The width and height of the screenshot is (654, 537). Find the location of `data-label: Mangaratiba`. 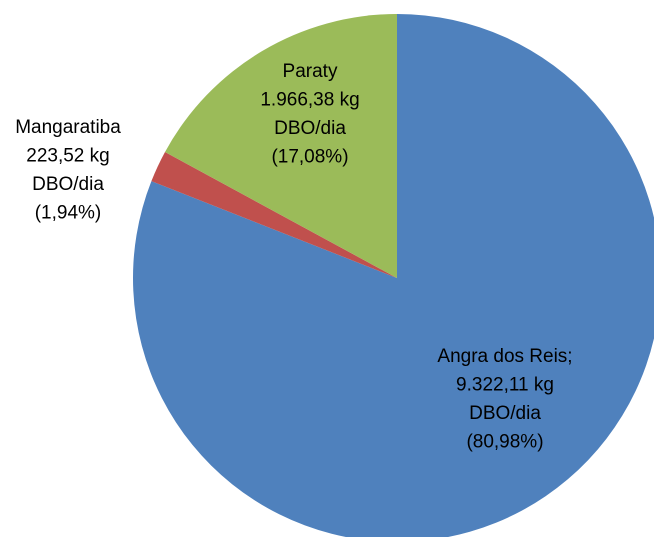

data-label: Mangaratiba is located at coordinates (68, 127).